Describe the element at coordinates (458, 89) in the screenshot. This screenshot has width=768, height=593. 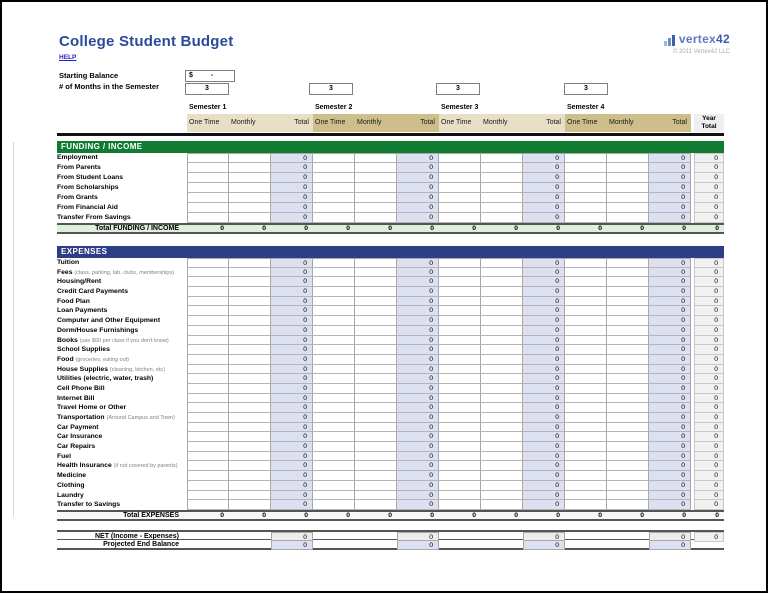
I see `months-input-sem3: 3` at that location.